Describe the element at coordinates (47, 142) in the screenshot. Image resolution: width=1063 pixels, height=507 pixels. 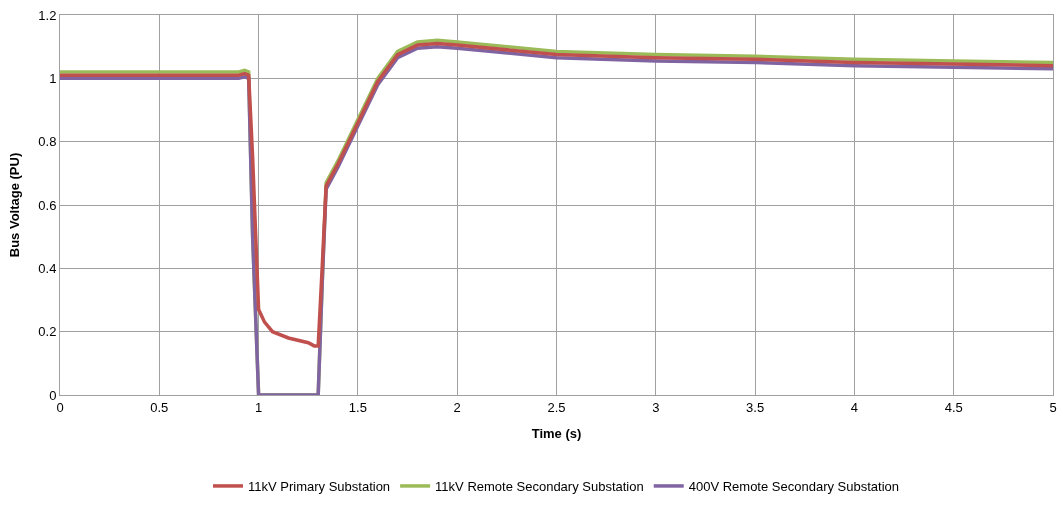
I see `y-tick-label: 0.8` at that location.